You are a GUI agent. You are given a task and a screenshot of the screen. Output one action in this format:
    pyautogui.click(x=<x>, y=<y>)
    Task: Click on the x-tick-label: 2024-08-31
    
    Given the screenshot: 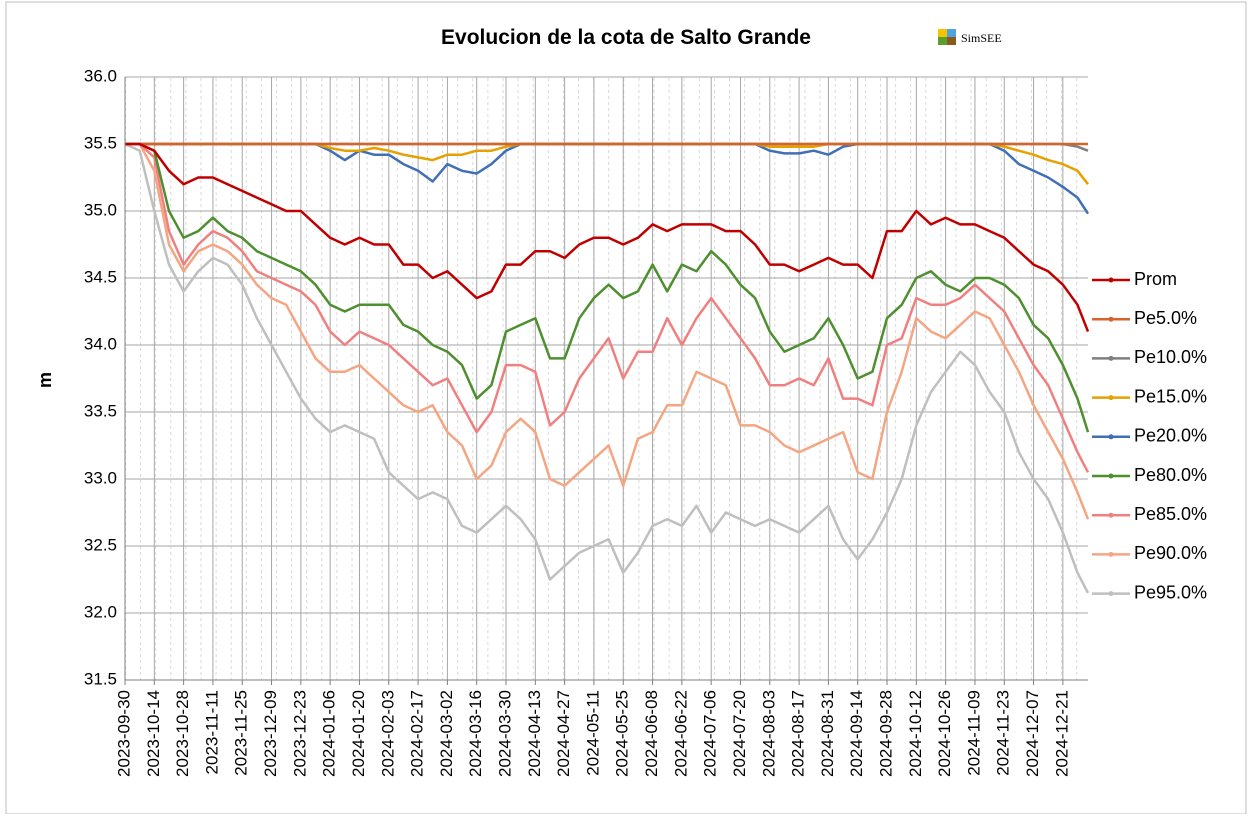 What is the action you would take?
    pyautogui.click(x=827, y=733)
    